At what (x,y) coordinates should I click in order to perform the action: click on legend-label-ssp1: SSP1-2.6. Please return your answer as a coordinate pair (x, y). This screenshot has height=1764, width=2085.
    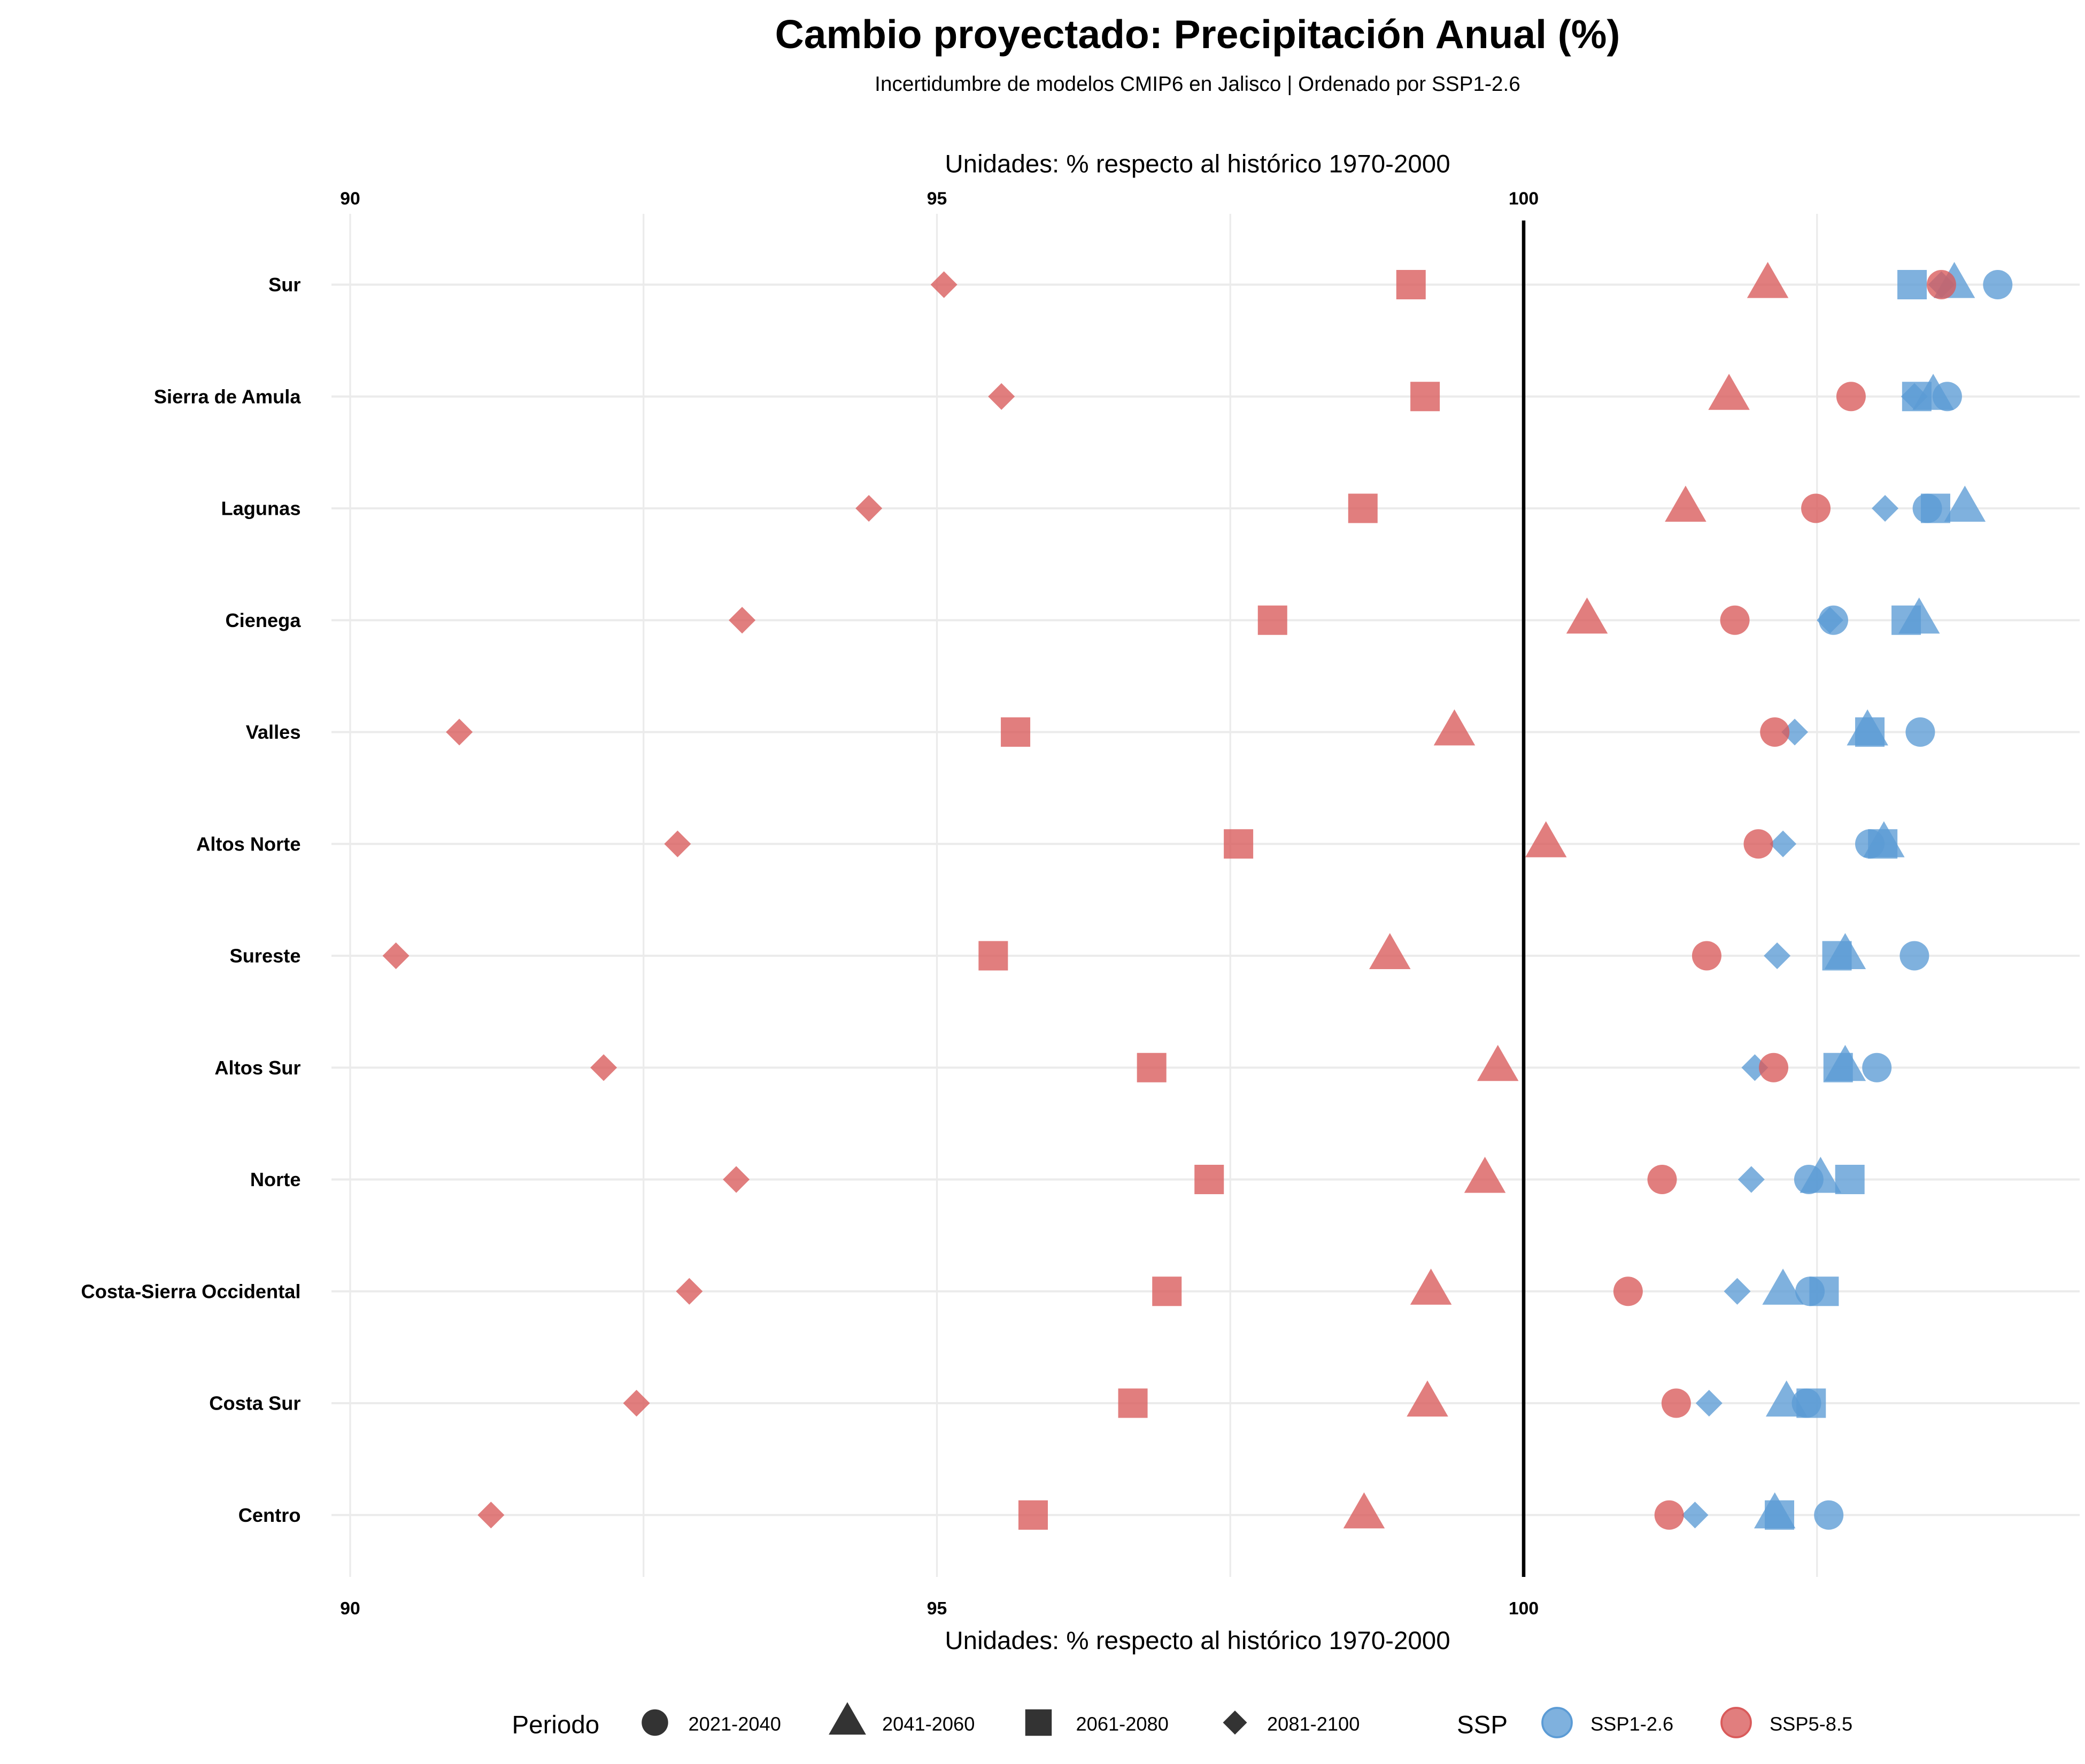
    Looking at the image, I should click on (1631, 1724).